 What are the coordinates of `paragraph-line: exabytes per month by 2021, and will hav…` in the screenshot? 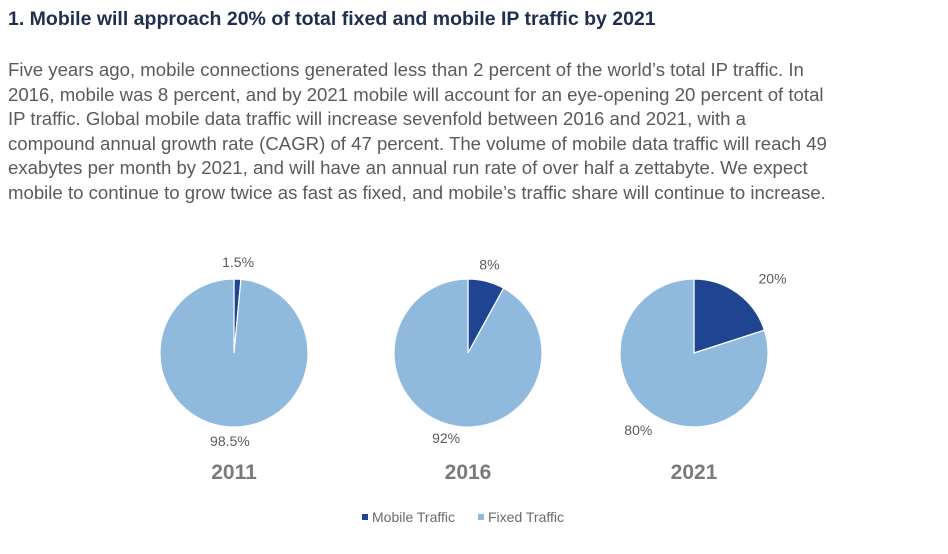 It's located at (408, 168).